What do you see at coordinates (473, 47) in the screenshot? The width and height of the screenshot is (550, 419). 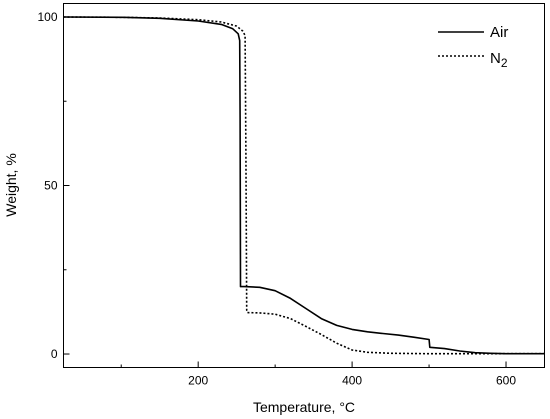 I see `legend: Air N2` at bounding box center [473, 47].